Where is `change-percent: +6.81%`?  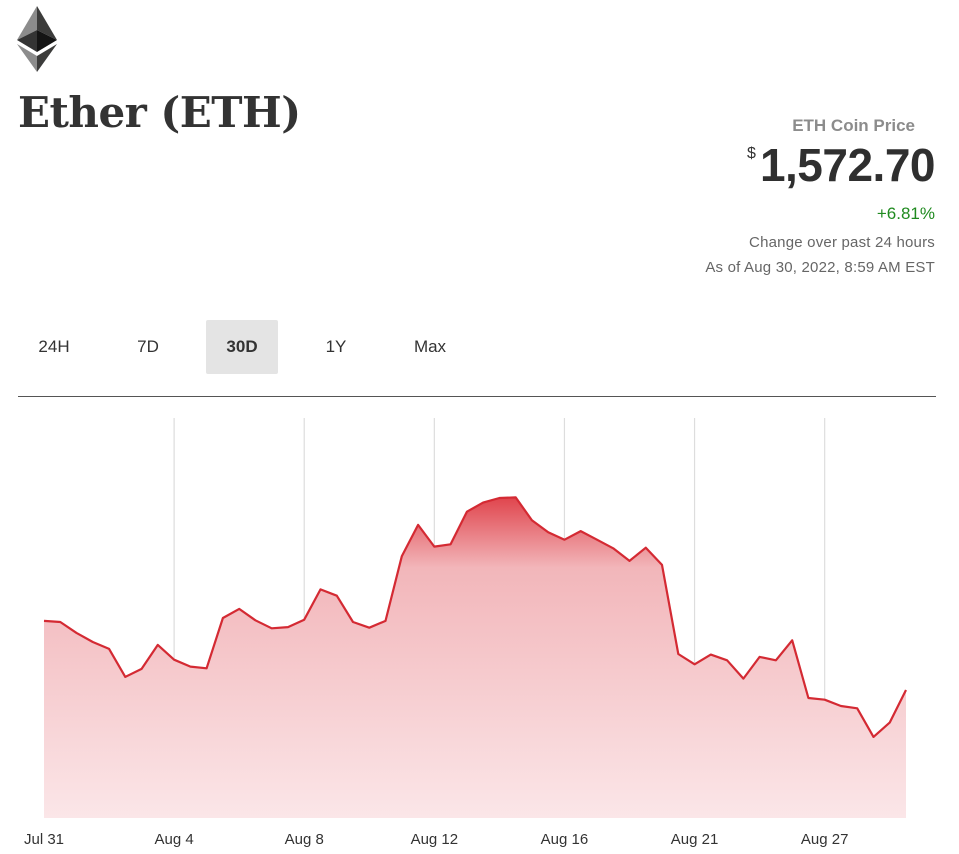
change-percent: +6.81% is located at coordinates (905, 213).